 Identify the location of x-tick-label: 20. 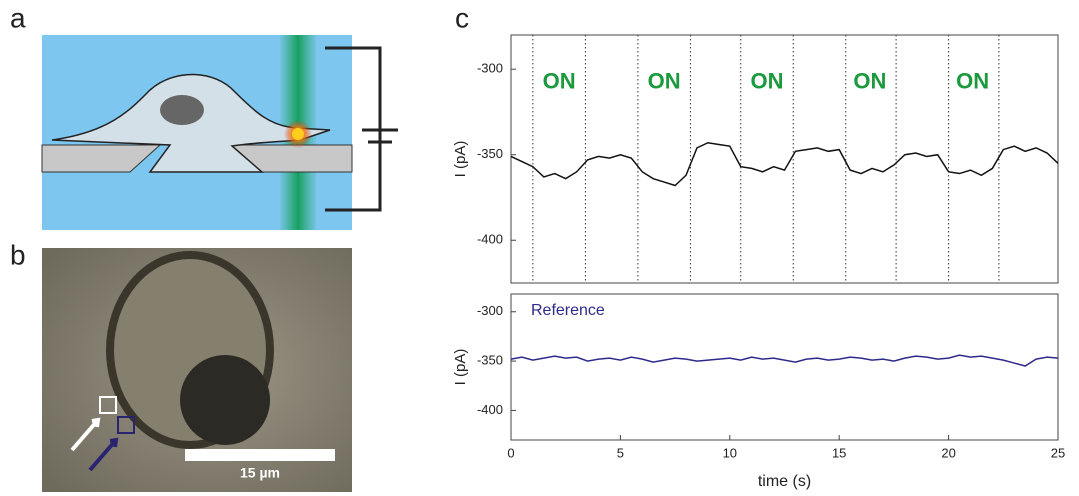
(948, 452).